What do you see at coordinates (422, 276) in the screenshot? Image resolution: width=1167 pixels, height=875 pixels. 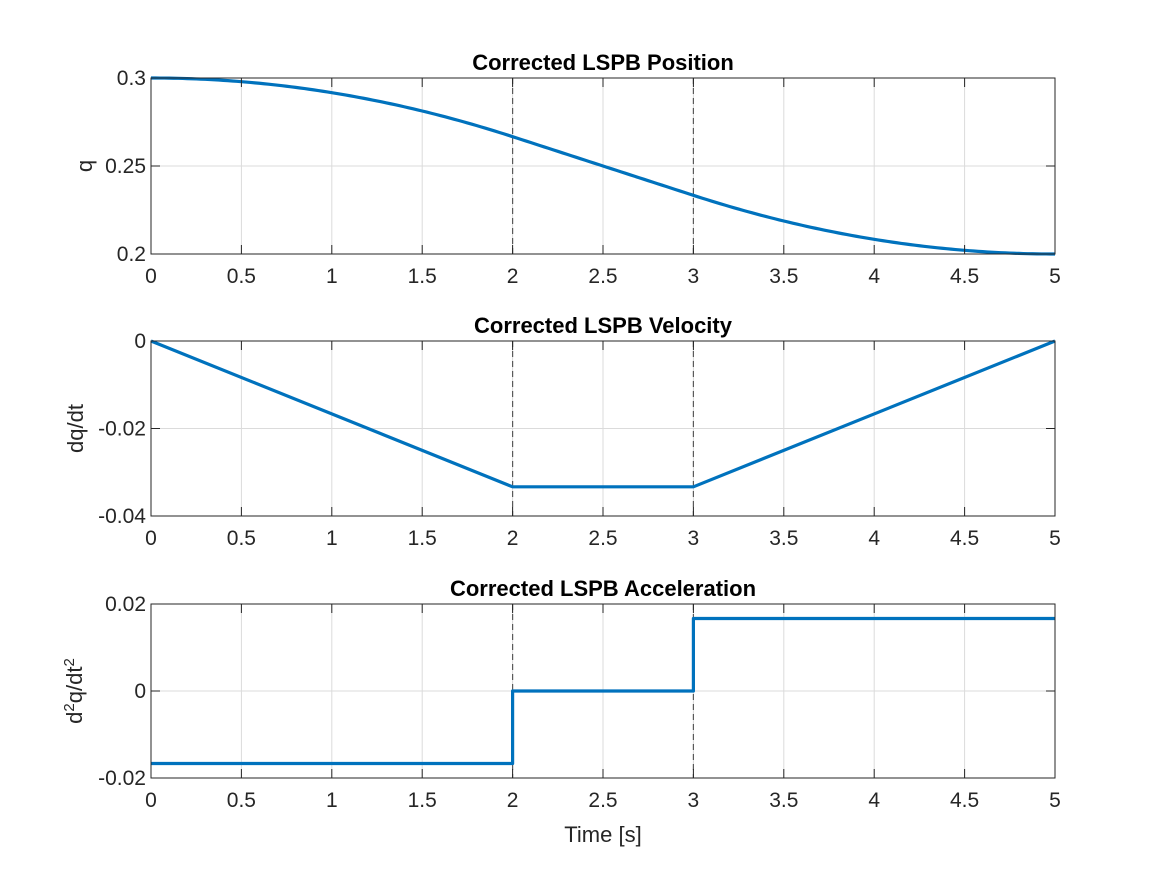 I see `position-xtick-label: 1.5` at bounding box center [422, 276].